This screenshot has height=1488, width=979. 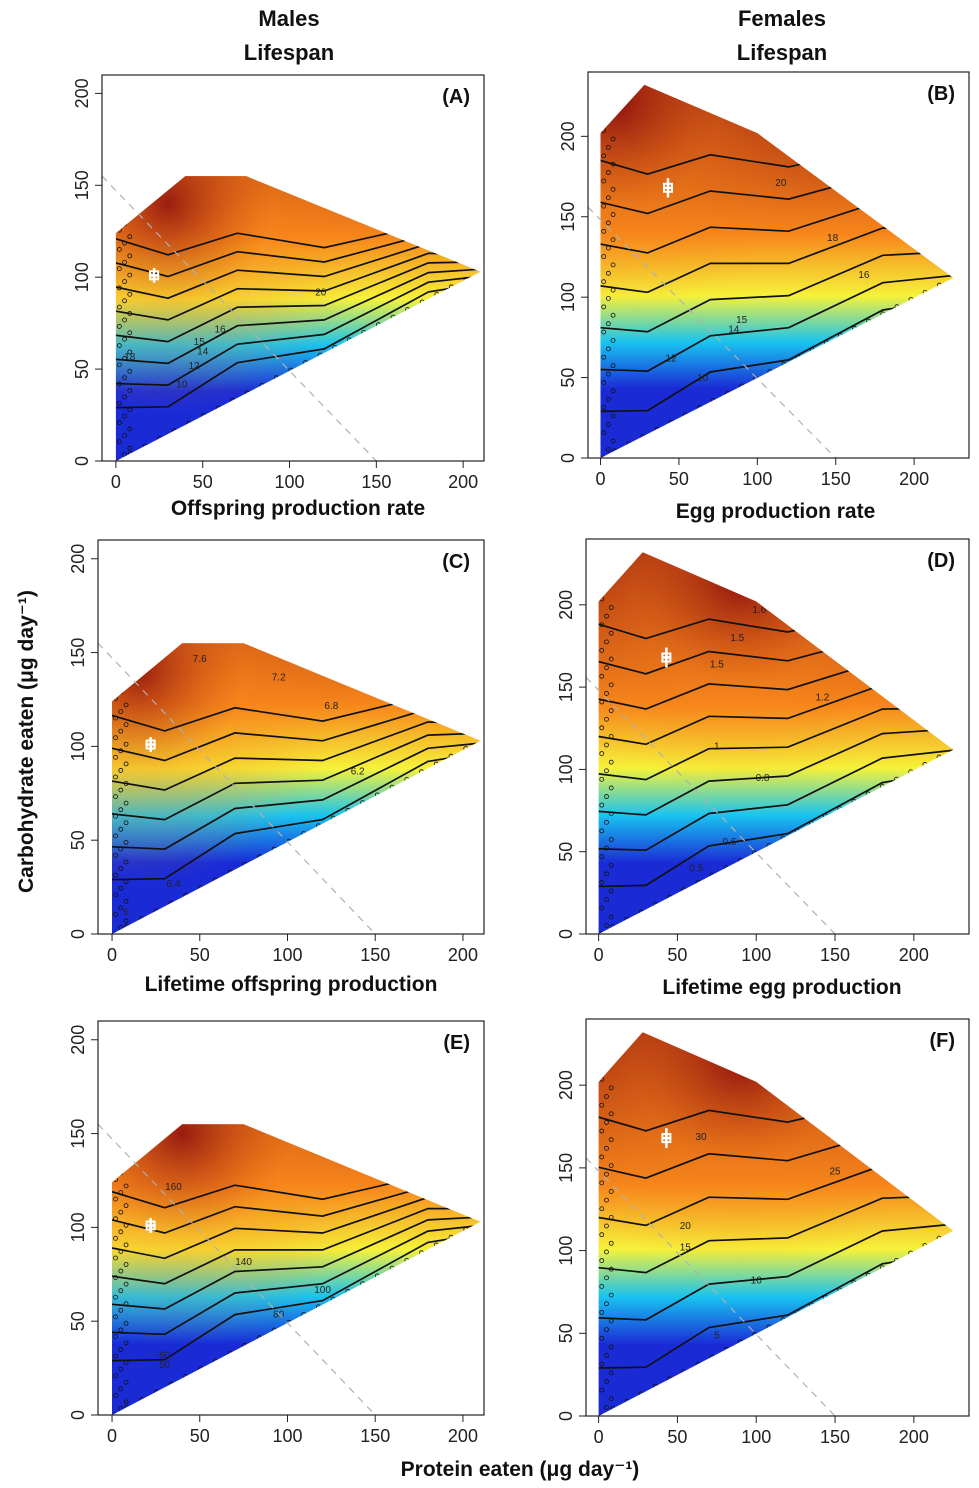 What do you see at coordinates (822, 697) in the screenshot?
I see `contour-label: 1.2` at bounding box center [822, 697].